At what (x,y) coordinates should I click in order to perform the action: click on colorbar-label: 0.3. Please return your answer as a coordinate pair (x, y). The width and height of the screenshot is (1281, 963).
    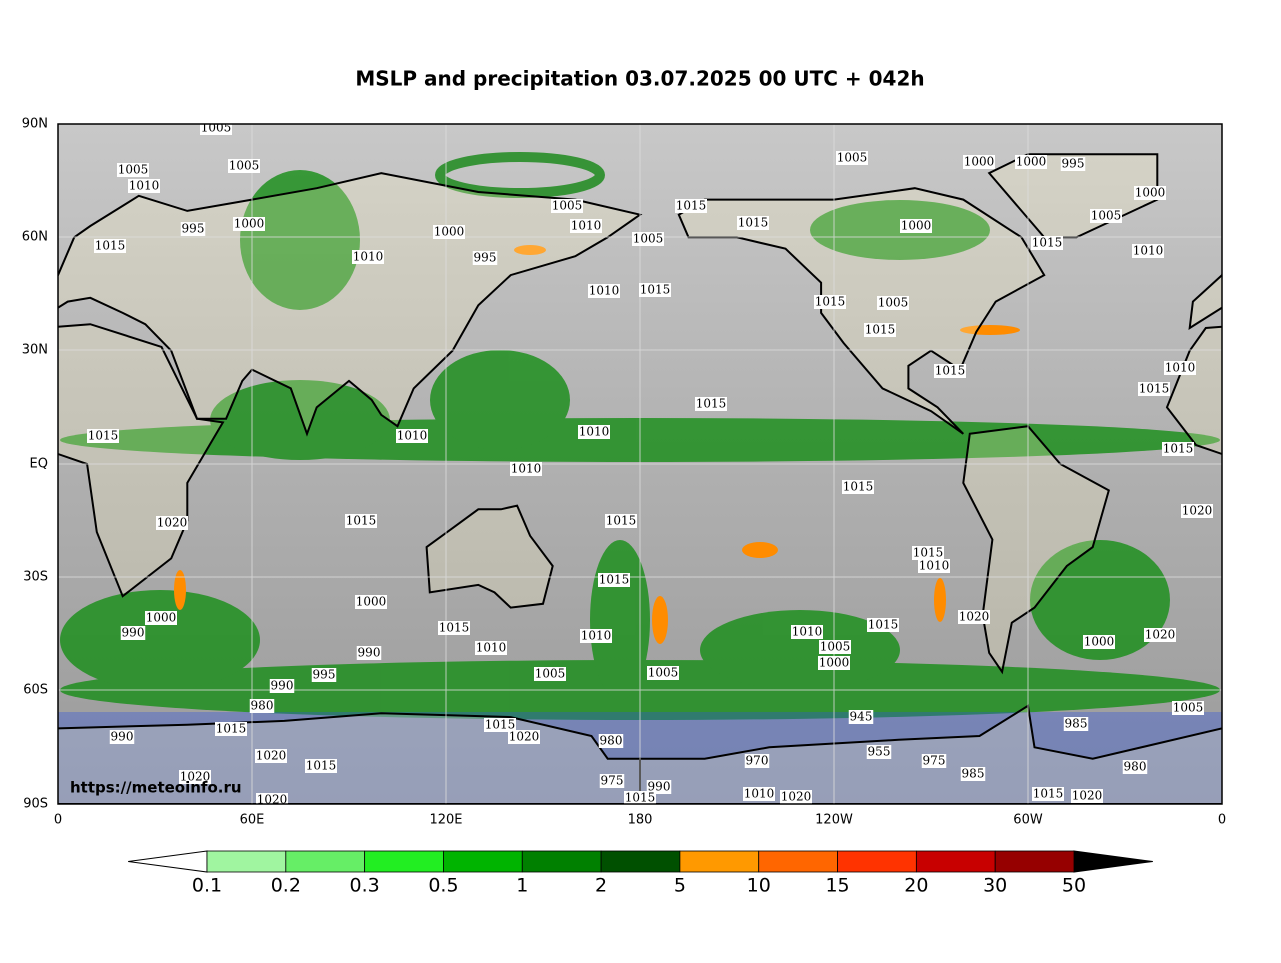
    Looking at the image, I should click on (365, 886).